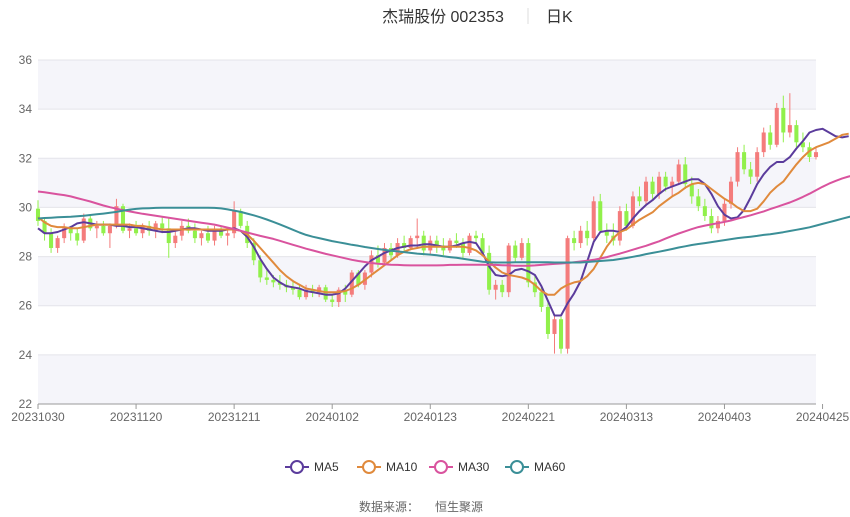 This screenshot has width=850, height=517. I want to click on x-tick-label: 20240221, so click(529, 417).